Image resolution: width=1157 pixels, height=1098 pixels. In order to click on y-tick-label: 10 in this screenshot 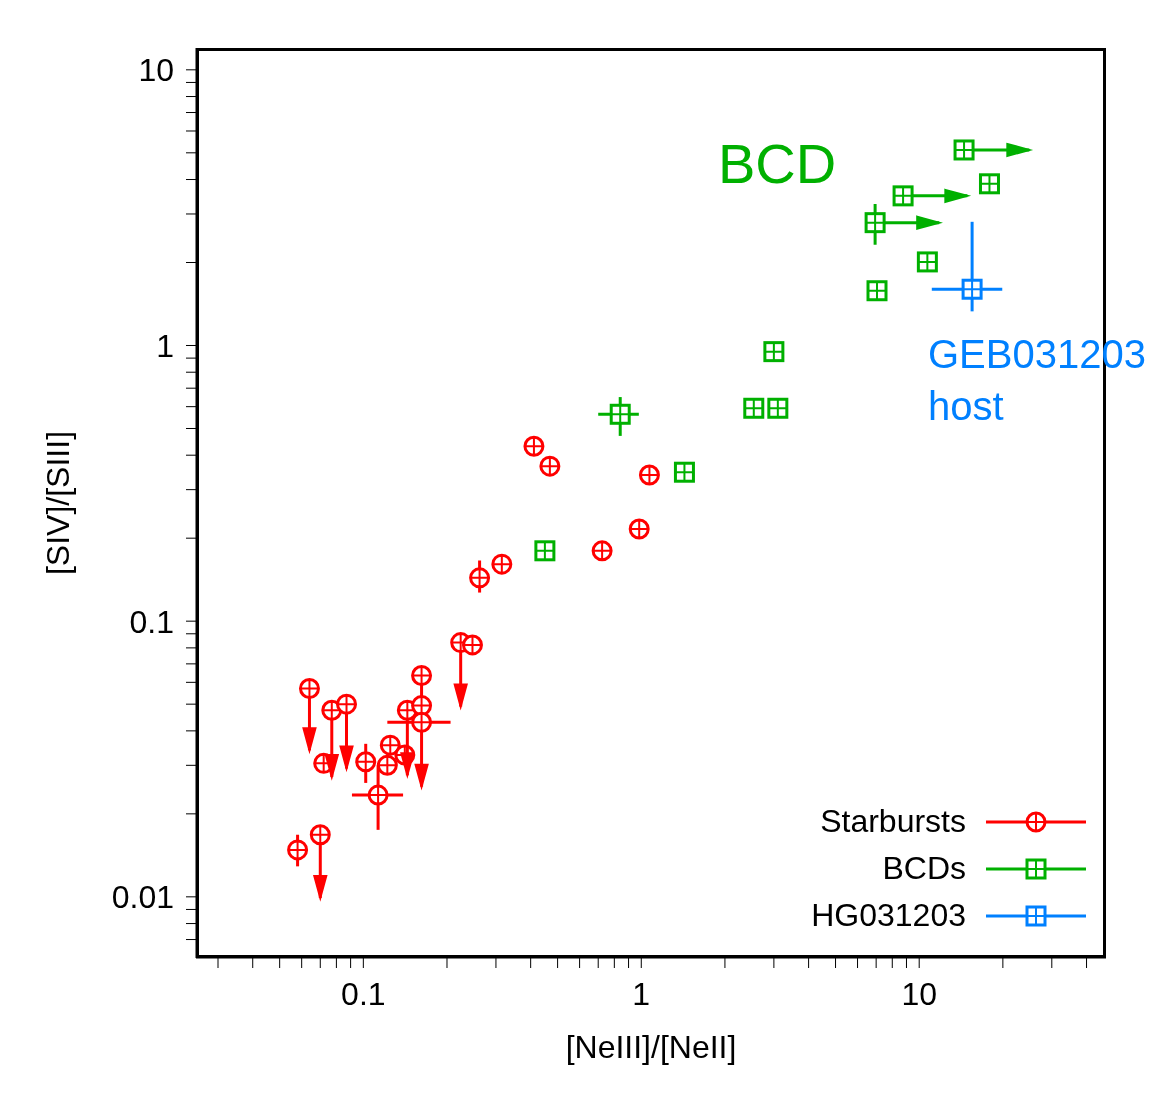, I will do `click(156, 70)`.